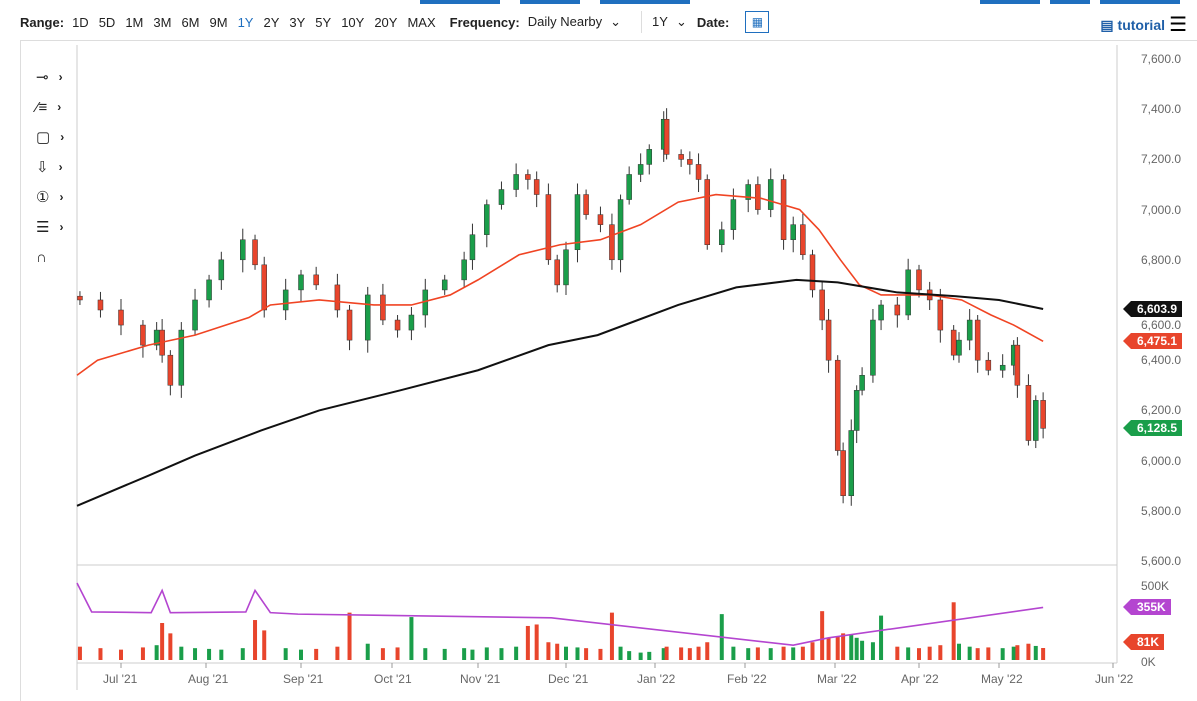 The image size is (1197, 701). Describe the element at coordinates (598, 2) in the screenshot. I see `top-tab-strip` at that location.